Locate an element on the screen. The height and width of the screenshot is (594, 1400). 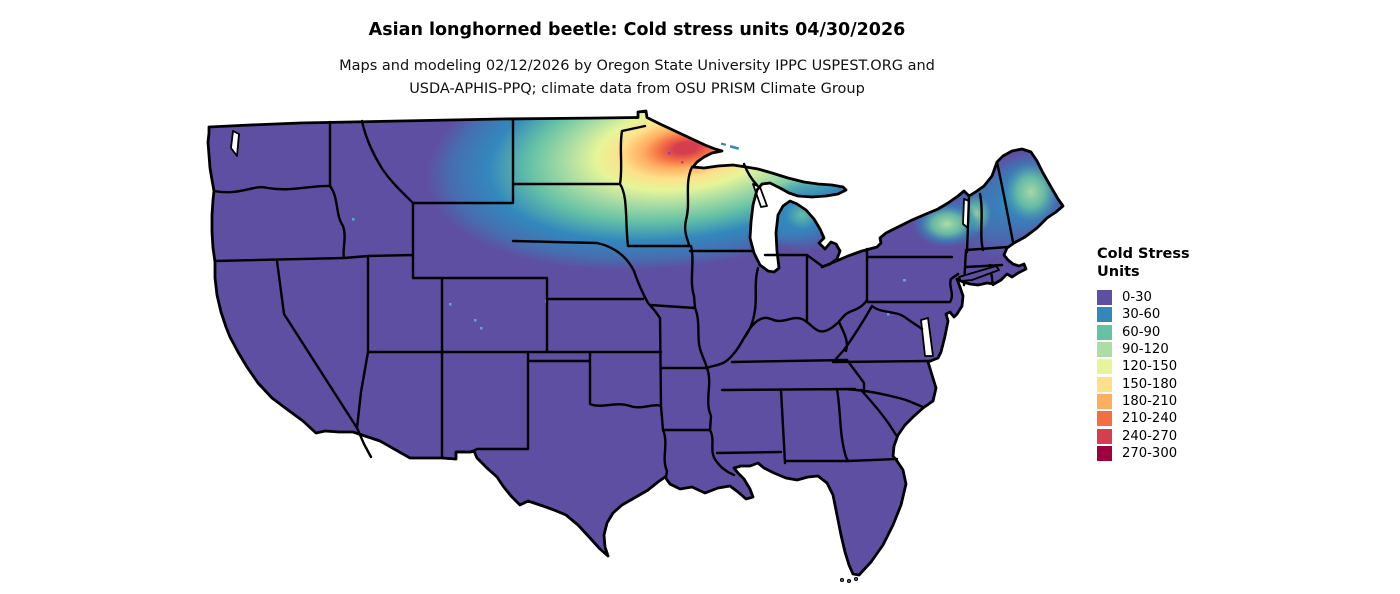
puget-sound is located at coordinates (235, 143).